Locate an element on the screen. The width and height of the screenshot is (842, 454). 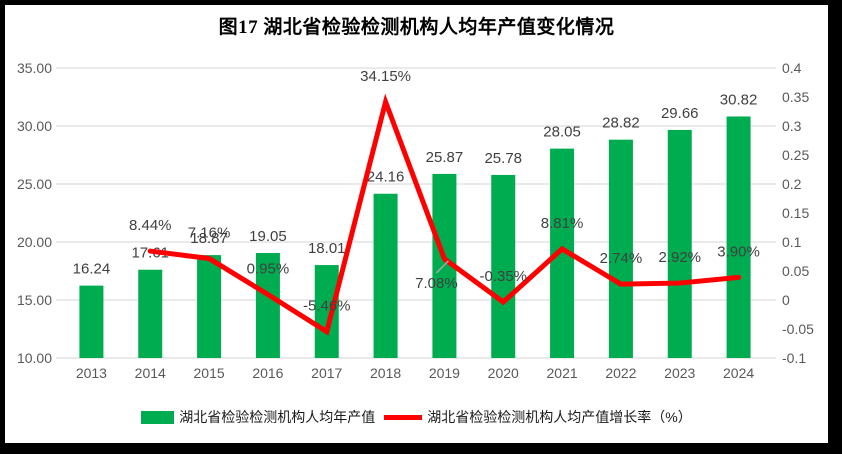
bar-2023 is located at coordinates (679, 243).